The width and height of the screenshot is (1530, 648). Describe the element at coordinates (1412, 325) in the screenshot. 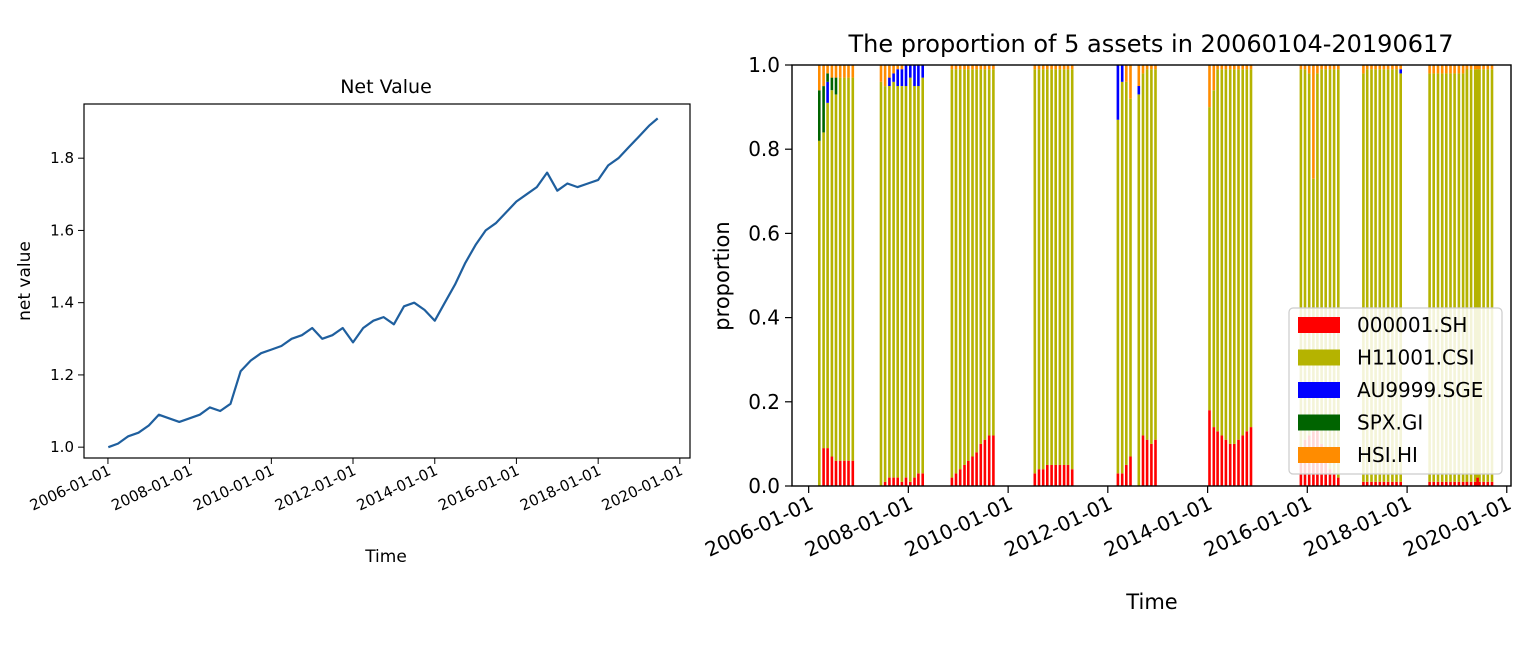

I see `legend-label: 000001.SH` at that location.